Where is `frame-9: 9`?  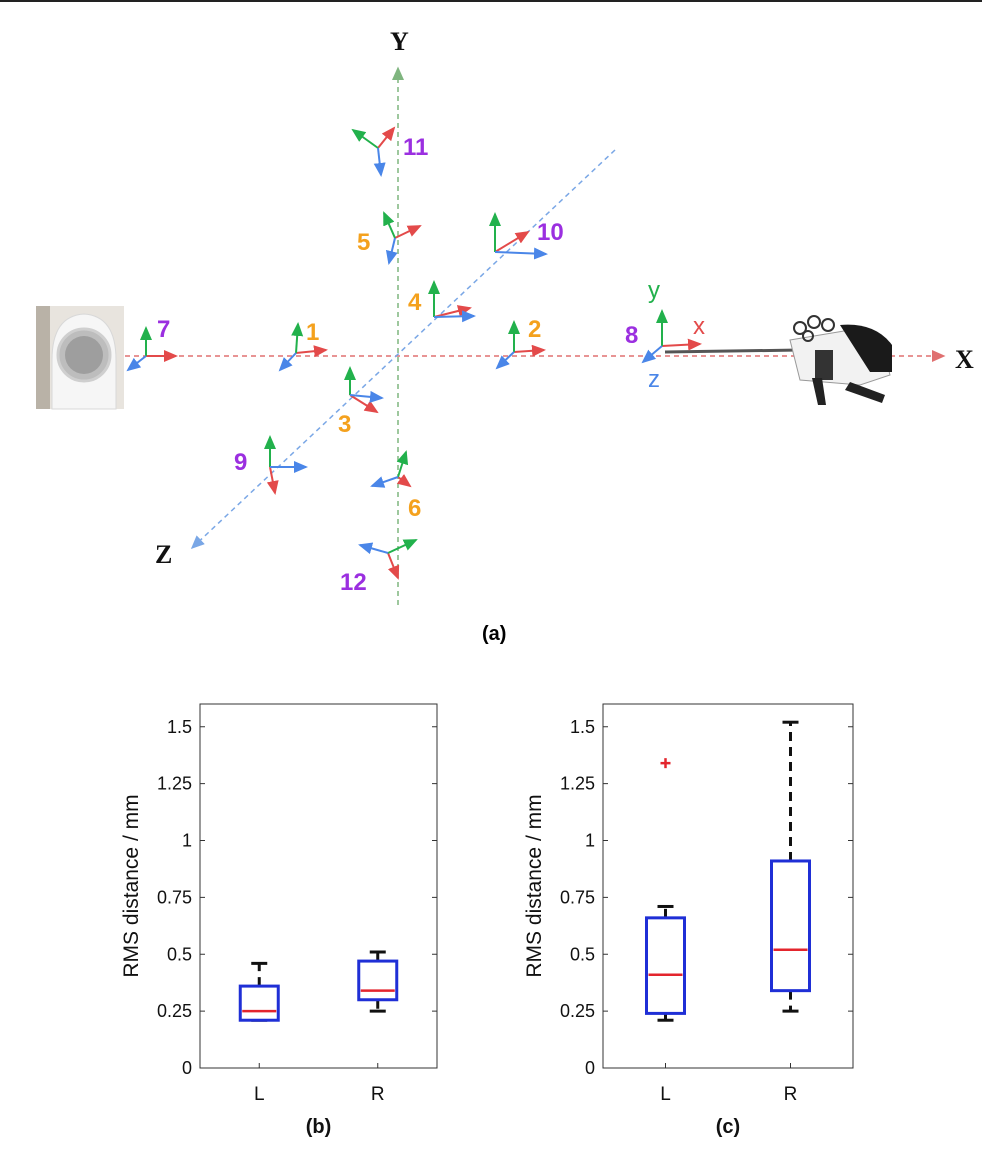 frame-9: 9 is located at coordinates (271, 465).